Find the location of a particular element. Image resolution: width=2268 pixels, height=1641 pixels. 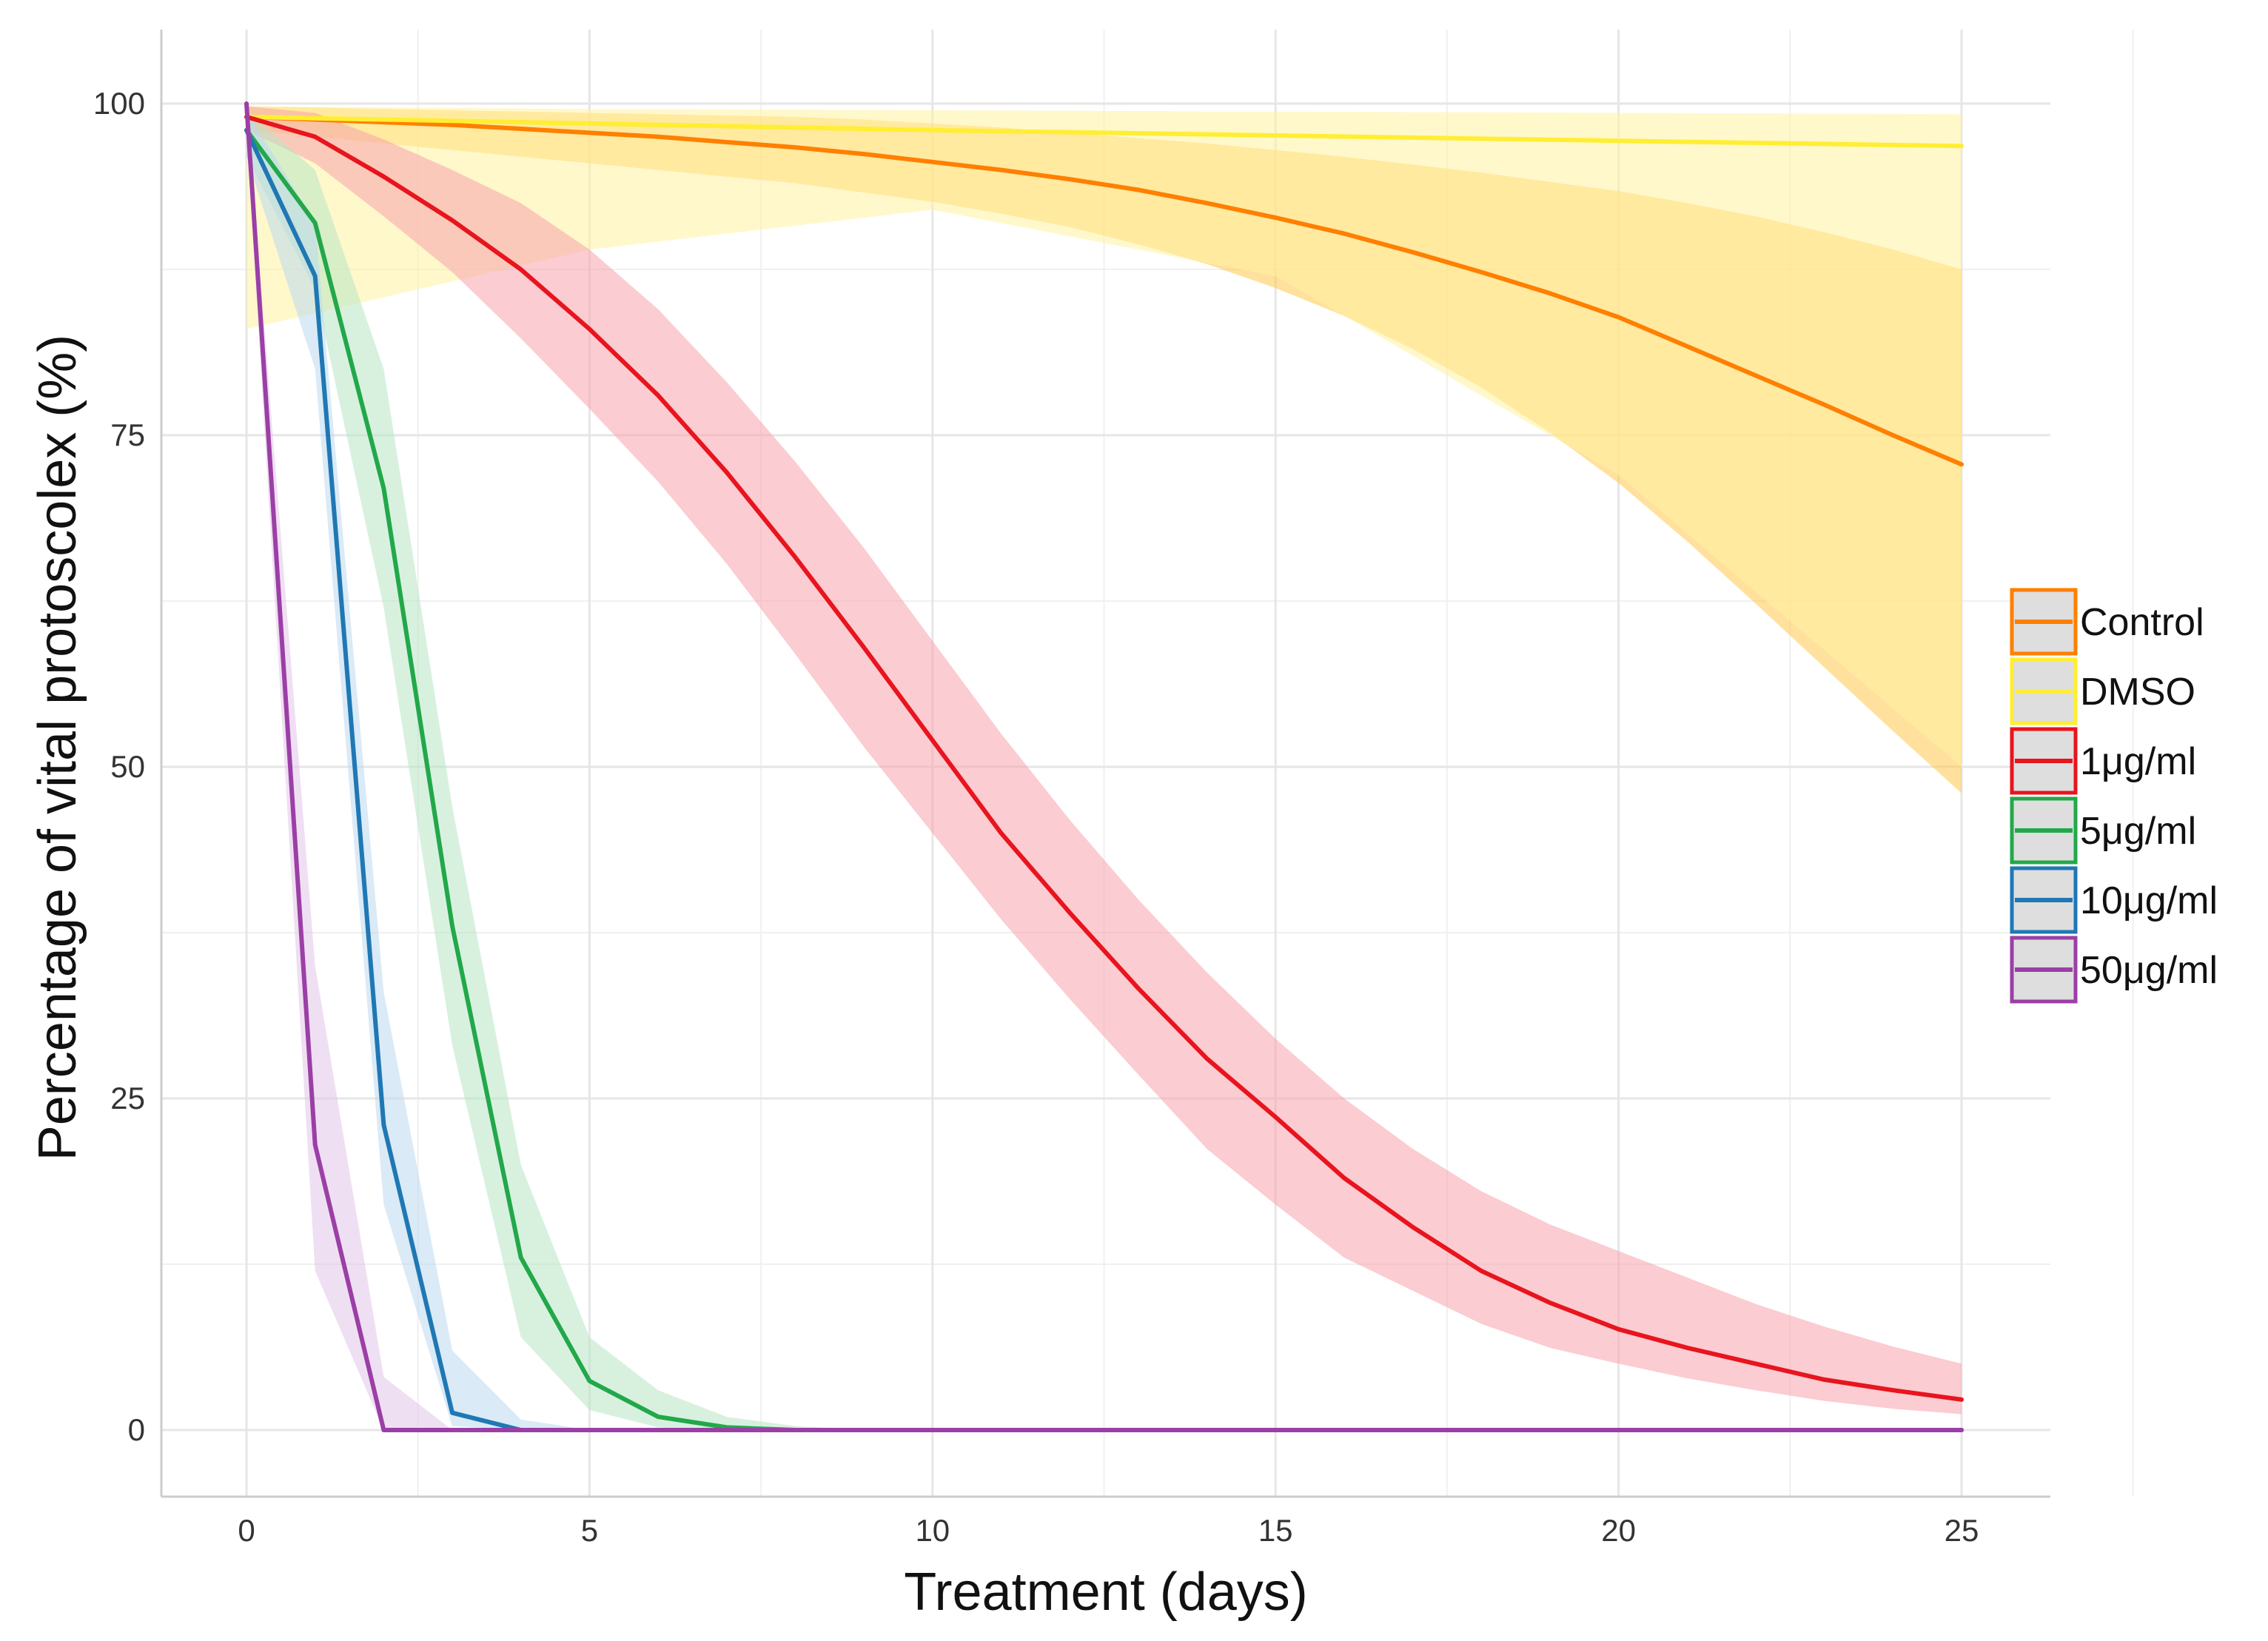

legend-item: 1μg/ml is located at coordinates (2103, 761).